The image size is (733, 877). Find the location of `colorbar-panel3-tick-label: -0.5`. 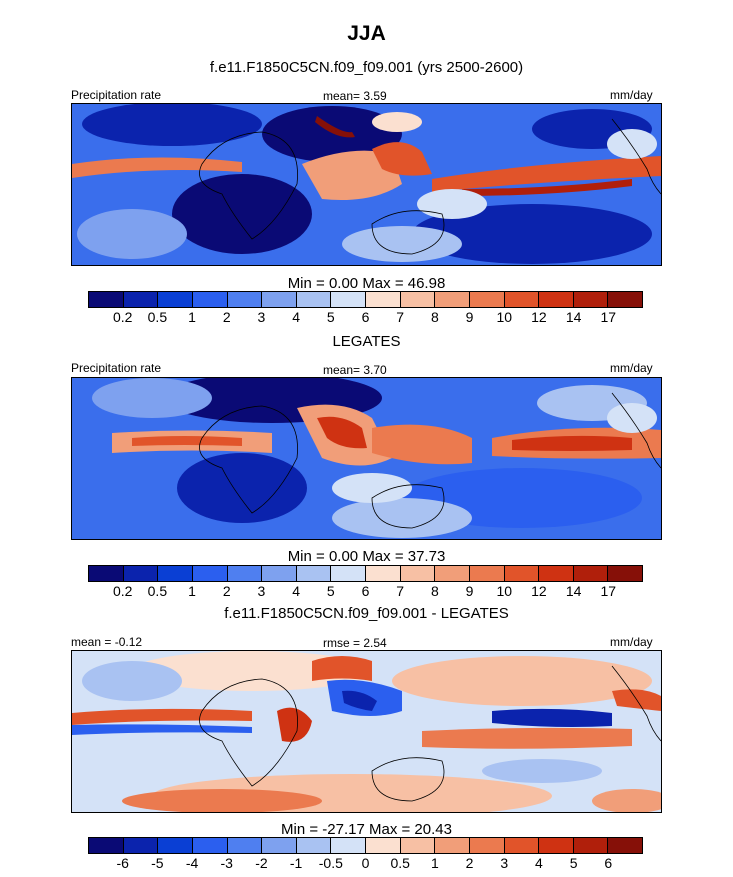

colorbar-panel3-tick-label: -0.5 is located at coordinates (330, 863).